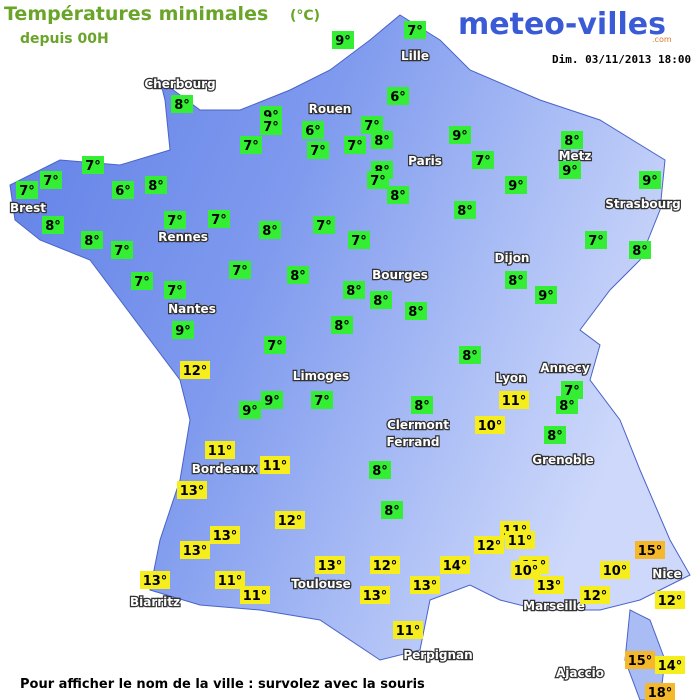  I want to click on city-name: Bourges, so click(400, 275).